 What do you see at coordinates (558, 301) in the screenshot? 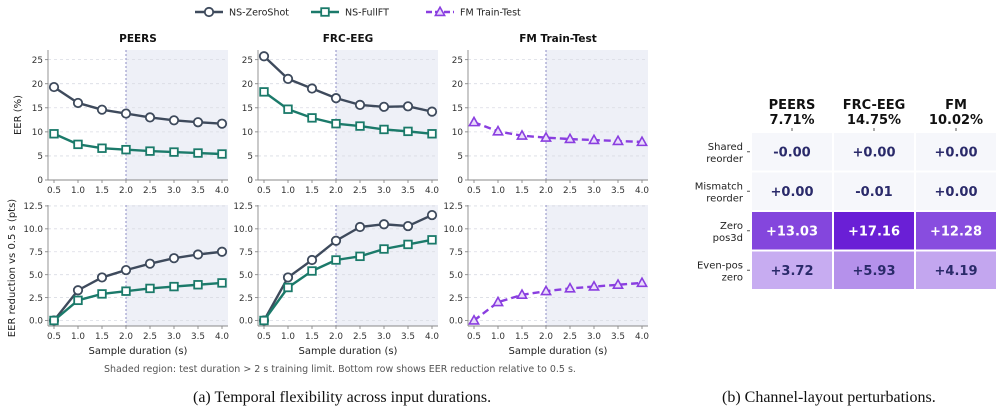
I see `series-line` at bounding box center [558, 301].